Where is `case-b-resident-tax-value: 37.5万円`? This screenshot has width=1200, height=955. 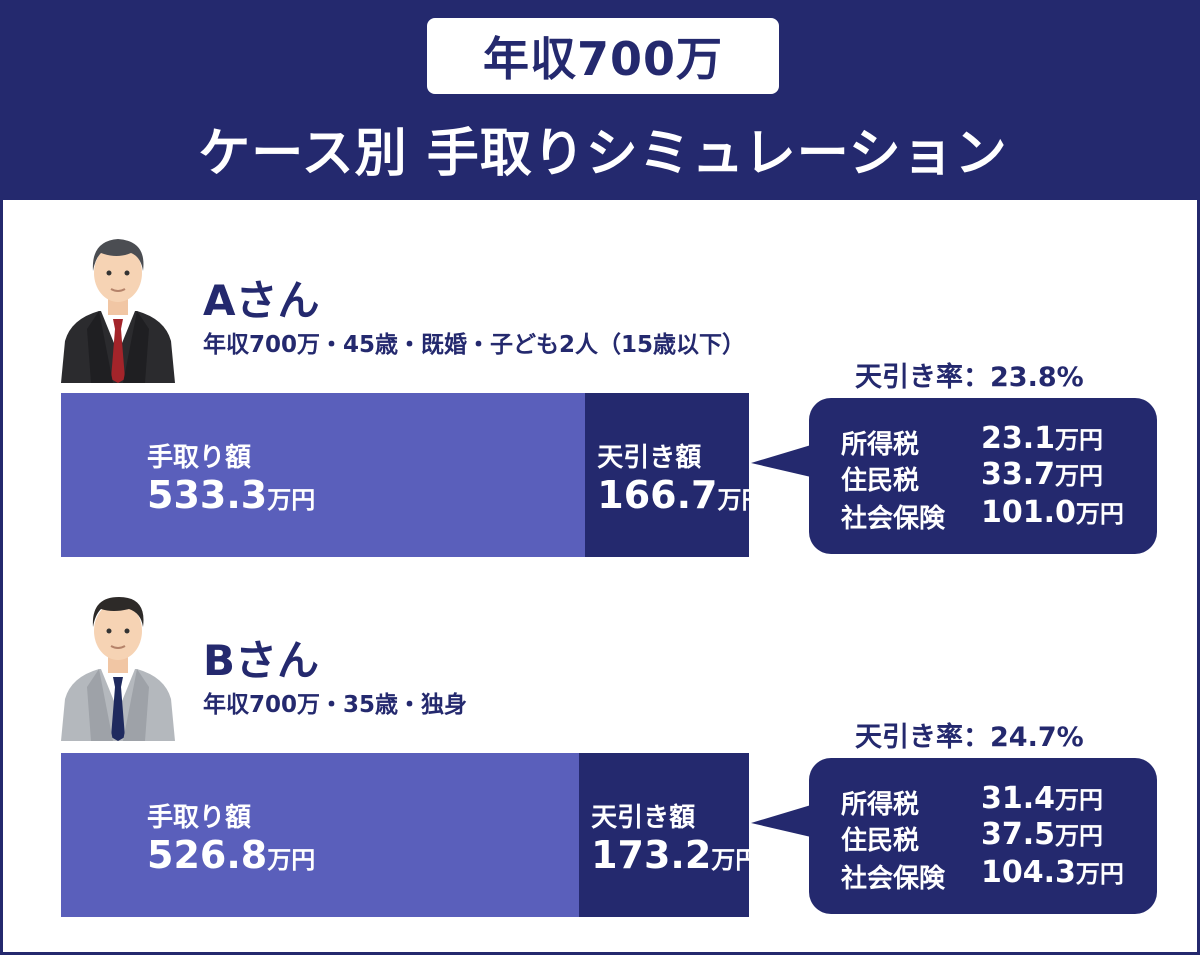 case-b-resident-tax-value: 37.5万円 is located at coordinates (1042, 834).